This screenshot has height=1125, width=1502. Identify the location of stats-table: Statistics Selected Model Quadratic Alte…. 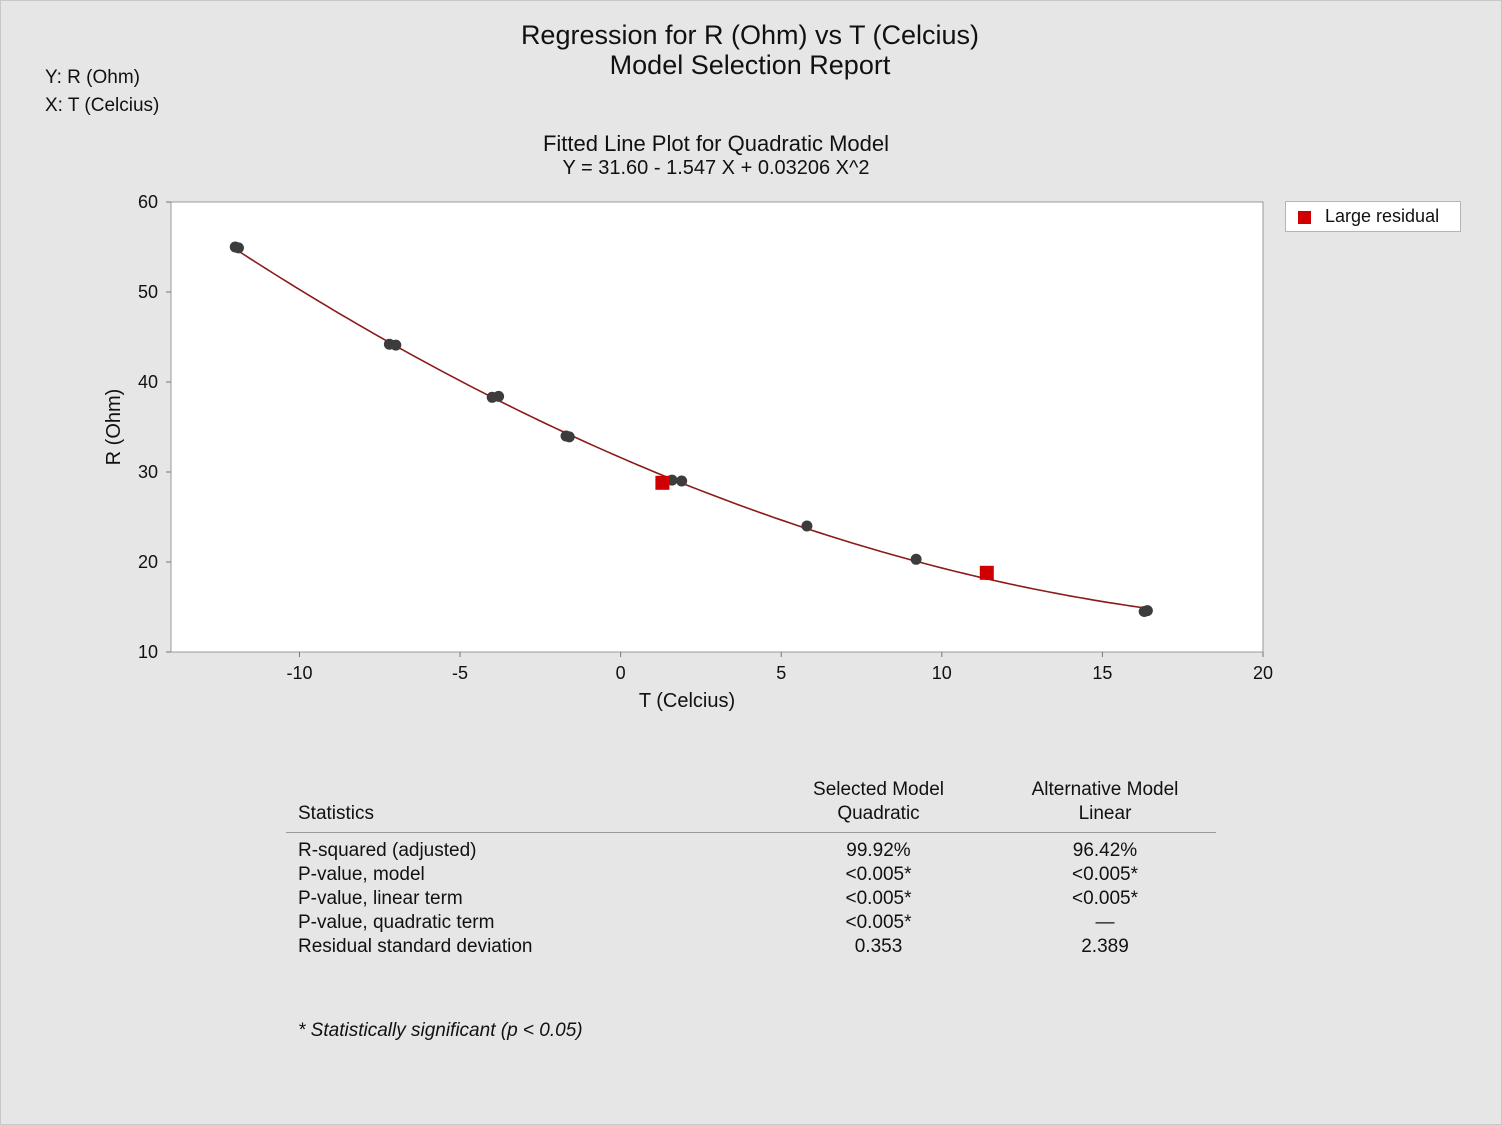
(751, 868).